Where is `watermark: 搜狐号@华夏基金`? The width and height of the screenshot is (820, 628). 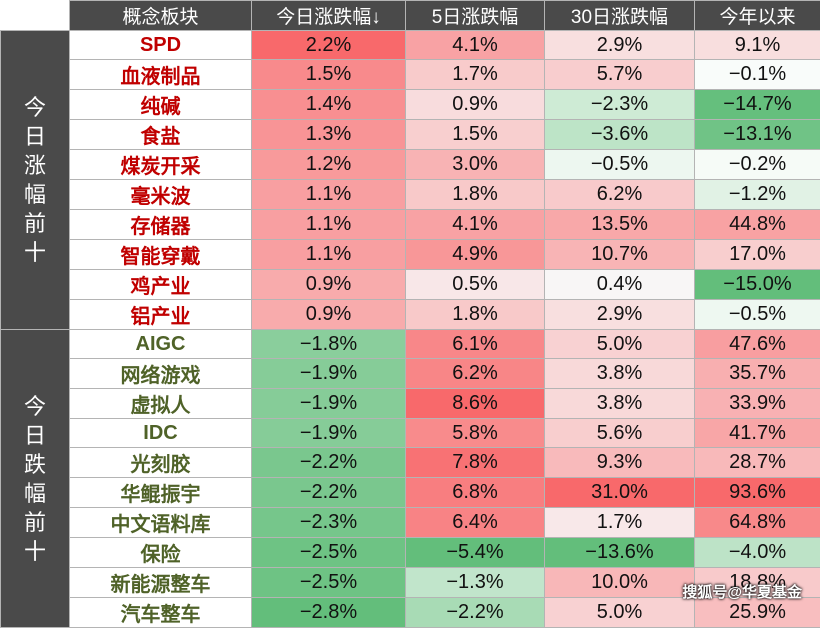 watermark: 搜狐号@华夏基金 is located at coordinates (742, 591).